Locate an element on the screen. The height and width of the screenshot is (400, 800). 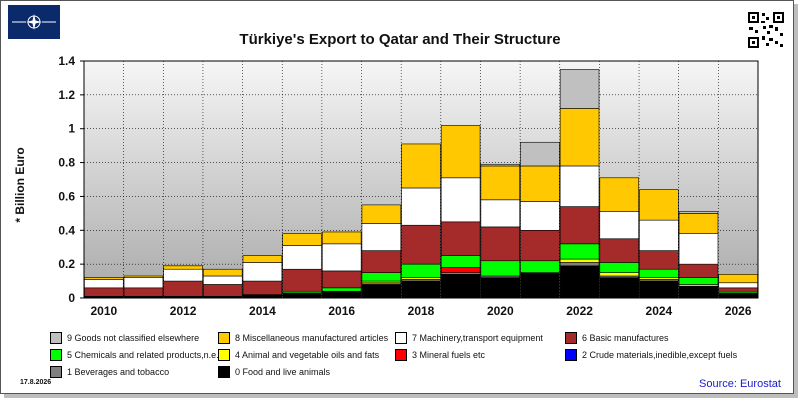
x-tick-label: 2020 is located at coordinates (500, 311).